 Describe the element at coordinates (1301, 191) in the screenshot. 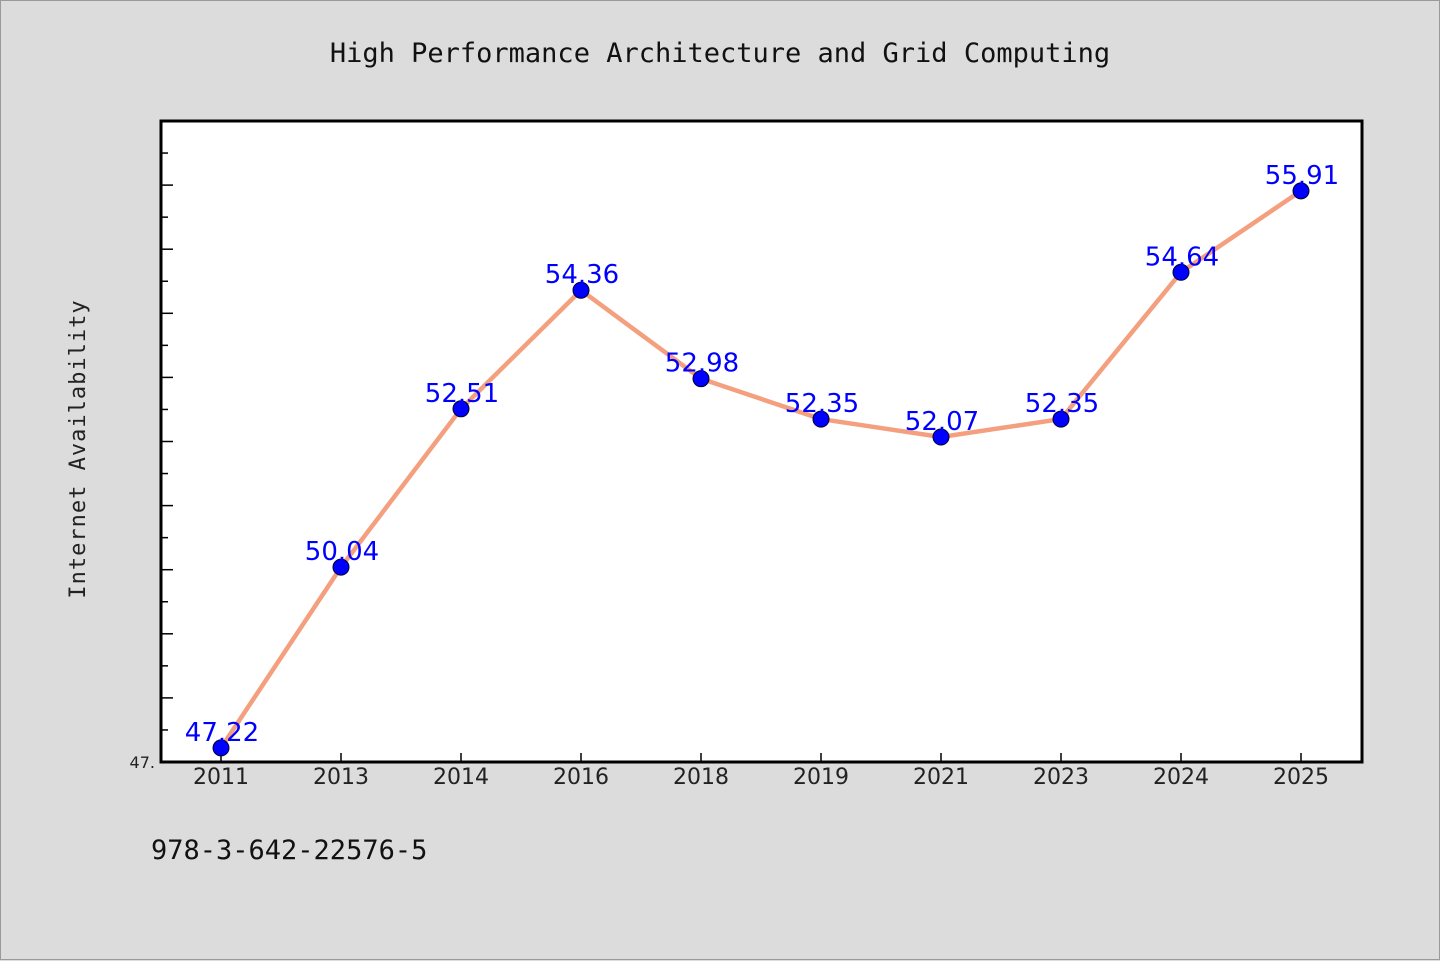

I see `data-point-2025` at that location.